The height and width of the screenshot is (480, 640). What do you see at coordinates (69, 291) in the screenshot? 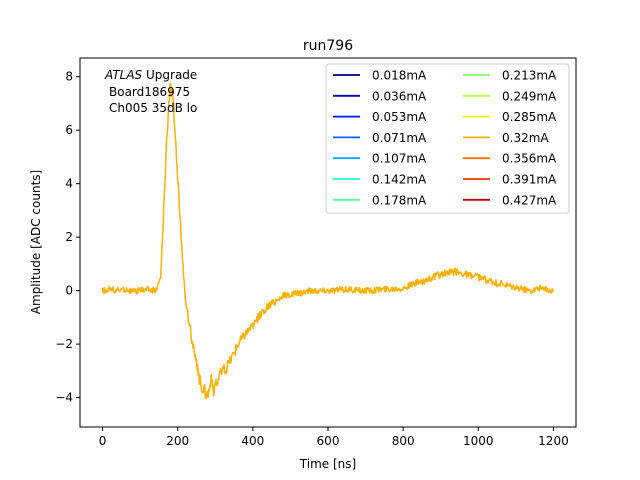
I see `y-tick-label: 0` at bounding box center [69, 291].